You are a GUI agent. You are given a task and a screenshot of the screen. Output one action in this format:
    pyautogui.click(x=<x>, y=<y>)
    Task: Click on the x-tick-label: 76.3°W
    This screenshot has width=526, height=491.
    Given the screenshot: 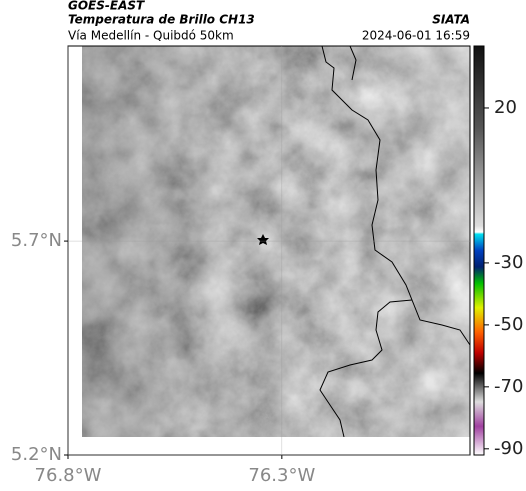 What is the action you would take?
    pyautogui.click(x=281, y=475)
    